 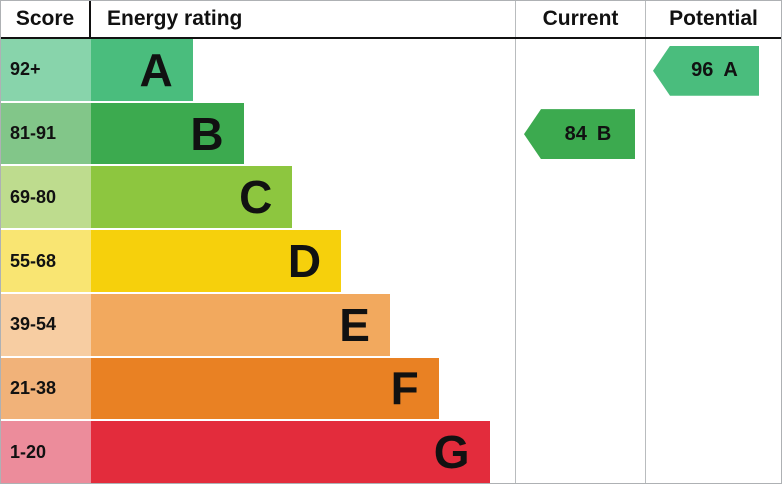 I want to click on band-row-b: 81-91 B, so click(x=258, y=134).